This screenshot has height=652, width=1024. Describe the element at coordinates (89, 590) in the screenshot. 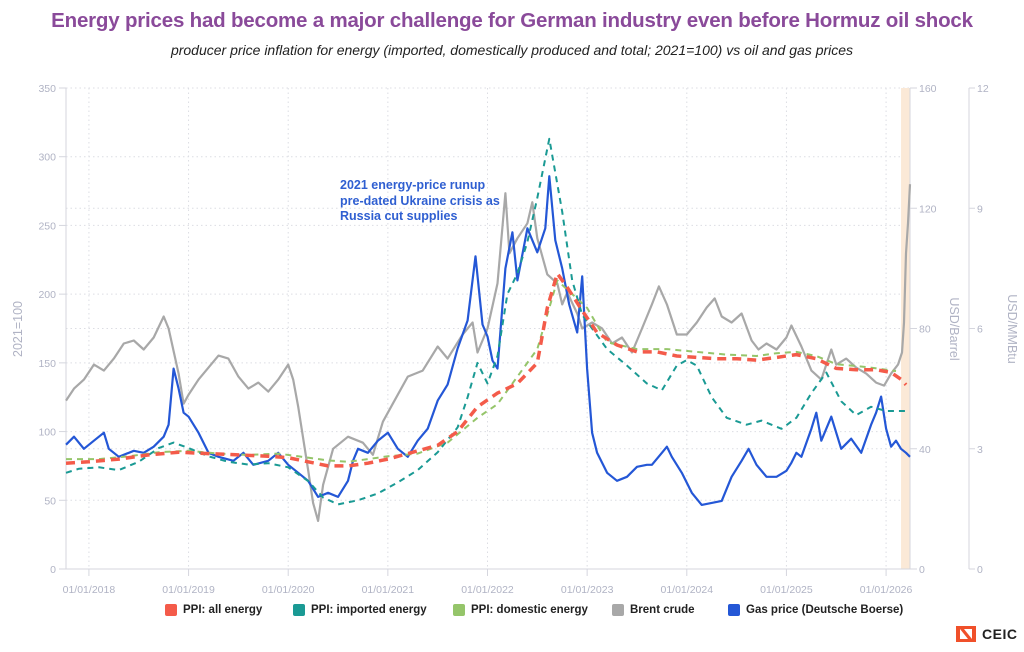

I see `x-axis-tick-label: 01/01/2018` at that location.